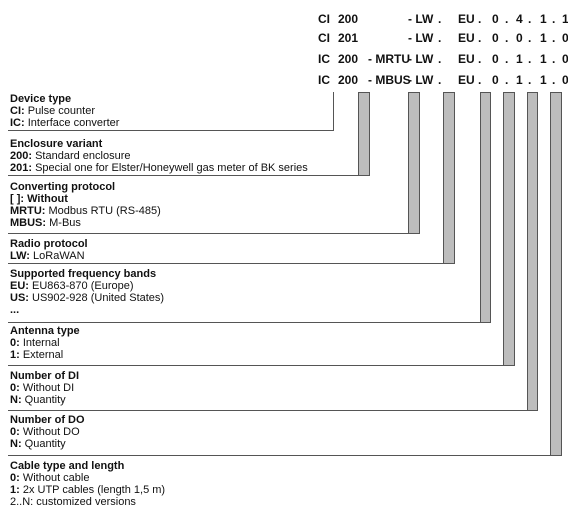 This screenshot has height=510, width=568. Describe the element at coordinates (81, 286) in the screenshot. I see `option-value: EU863-870 (Europe)` at that location.